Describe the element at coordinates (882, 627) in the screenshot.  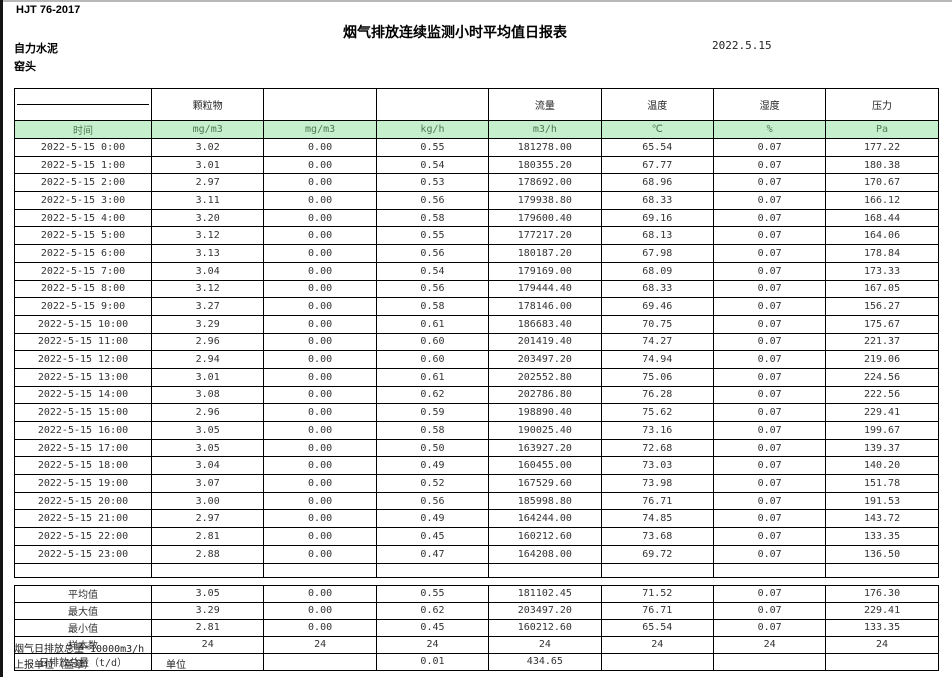
I see `value-cell: 133.35` at that location.